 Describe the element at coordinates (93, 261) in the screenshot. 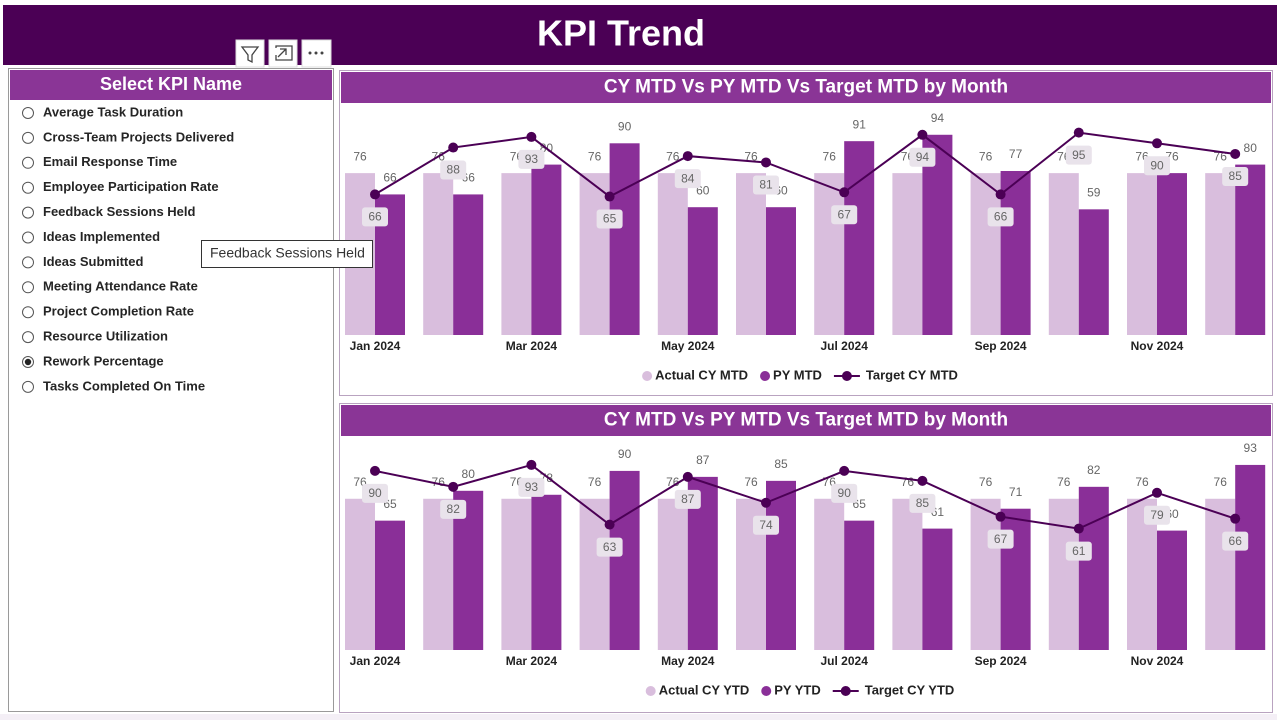

I see `slicer-item: Ideas Submitted` at that location.